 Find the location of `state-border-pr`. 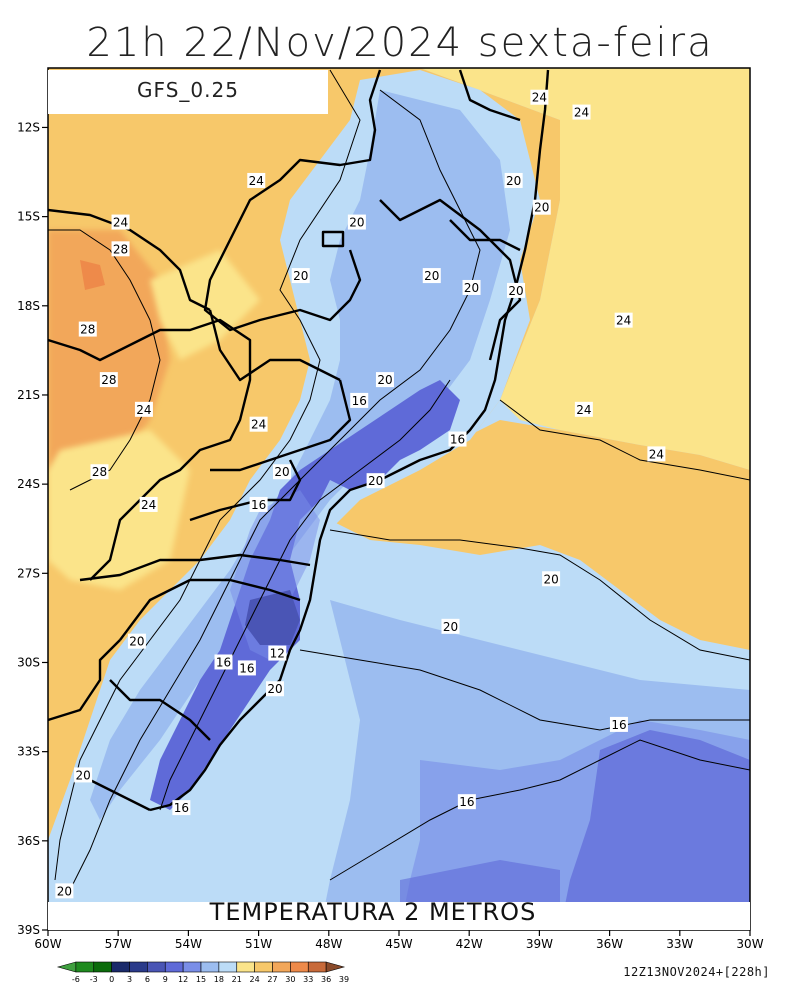

state-border-pr is located at coordinates (245, 490).